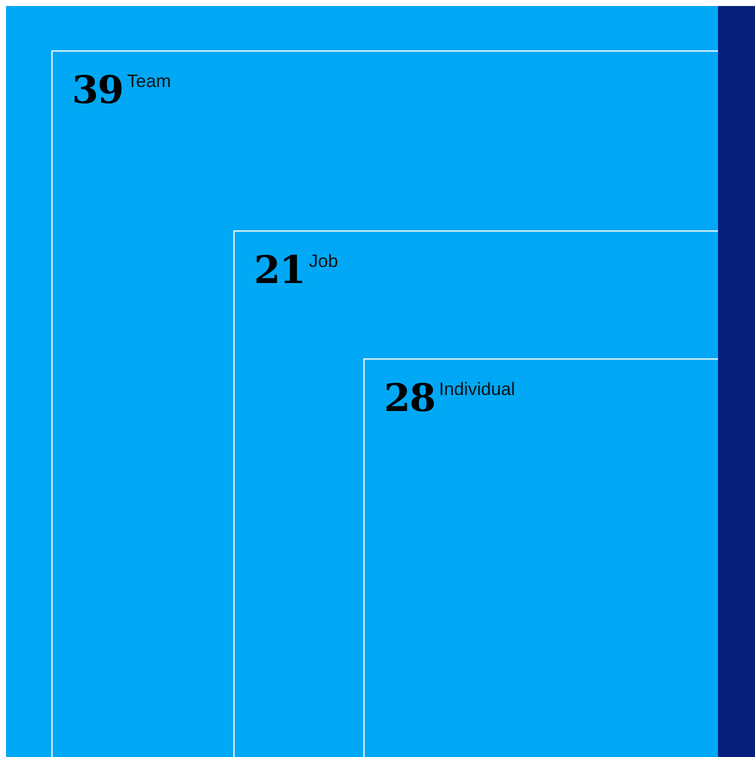 Image resolution: width=755 pixels, height=757 pixels. I want to click on category-label: Individual, so click(477, 389).